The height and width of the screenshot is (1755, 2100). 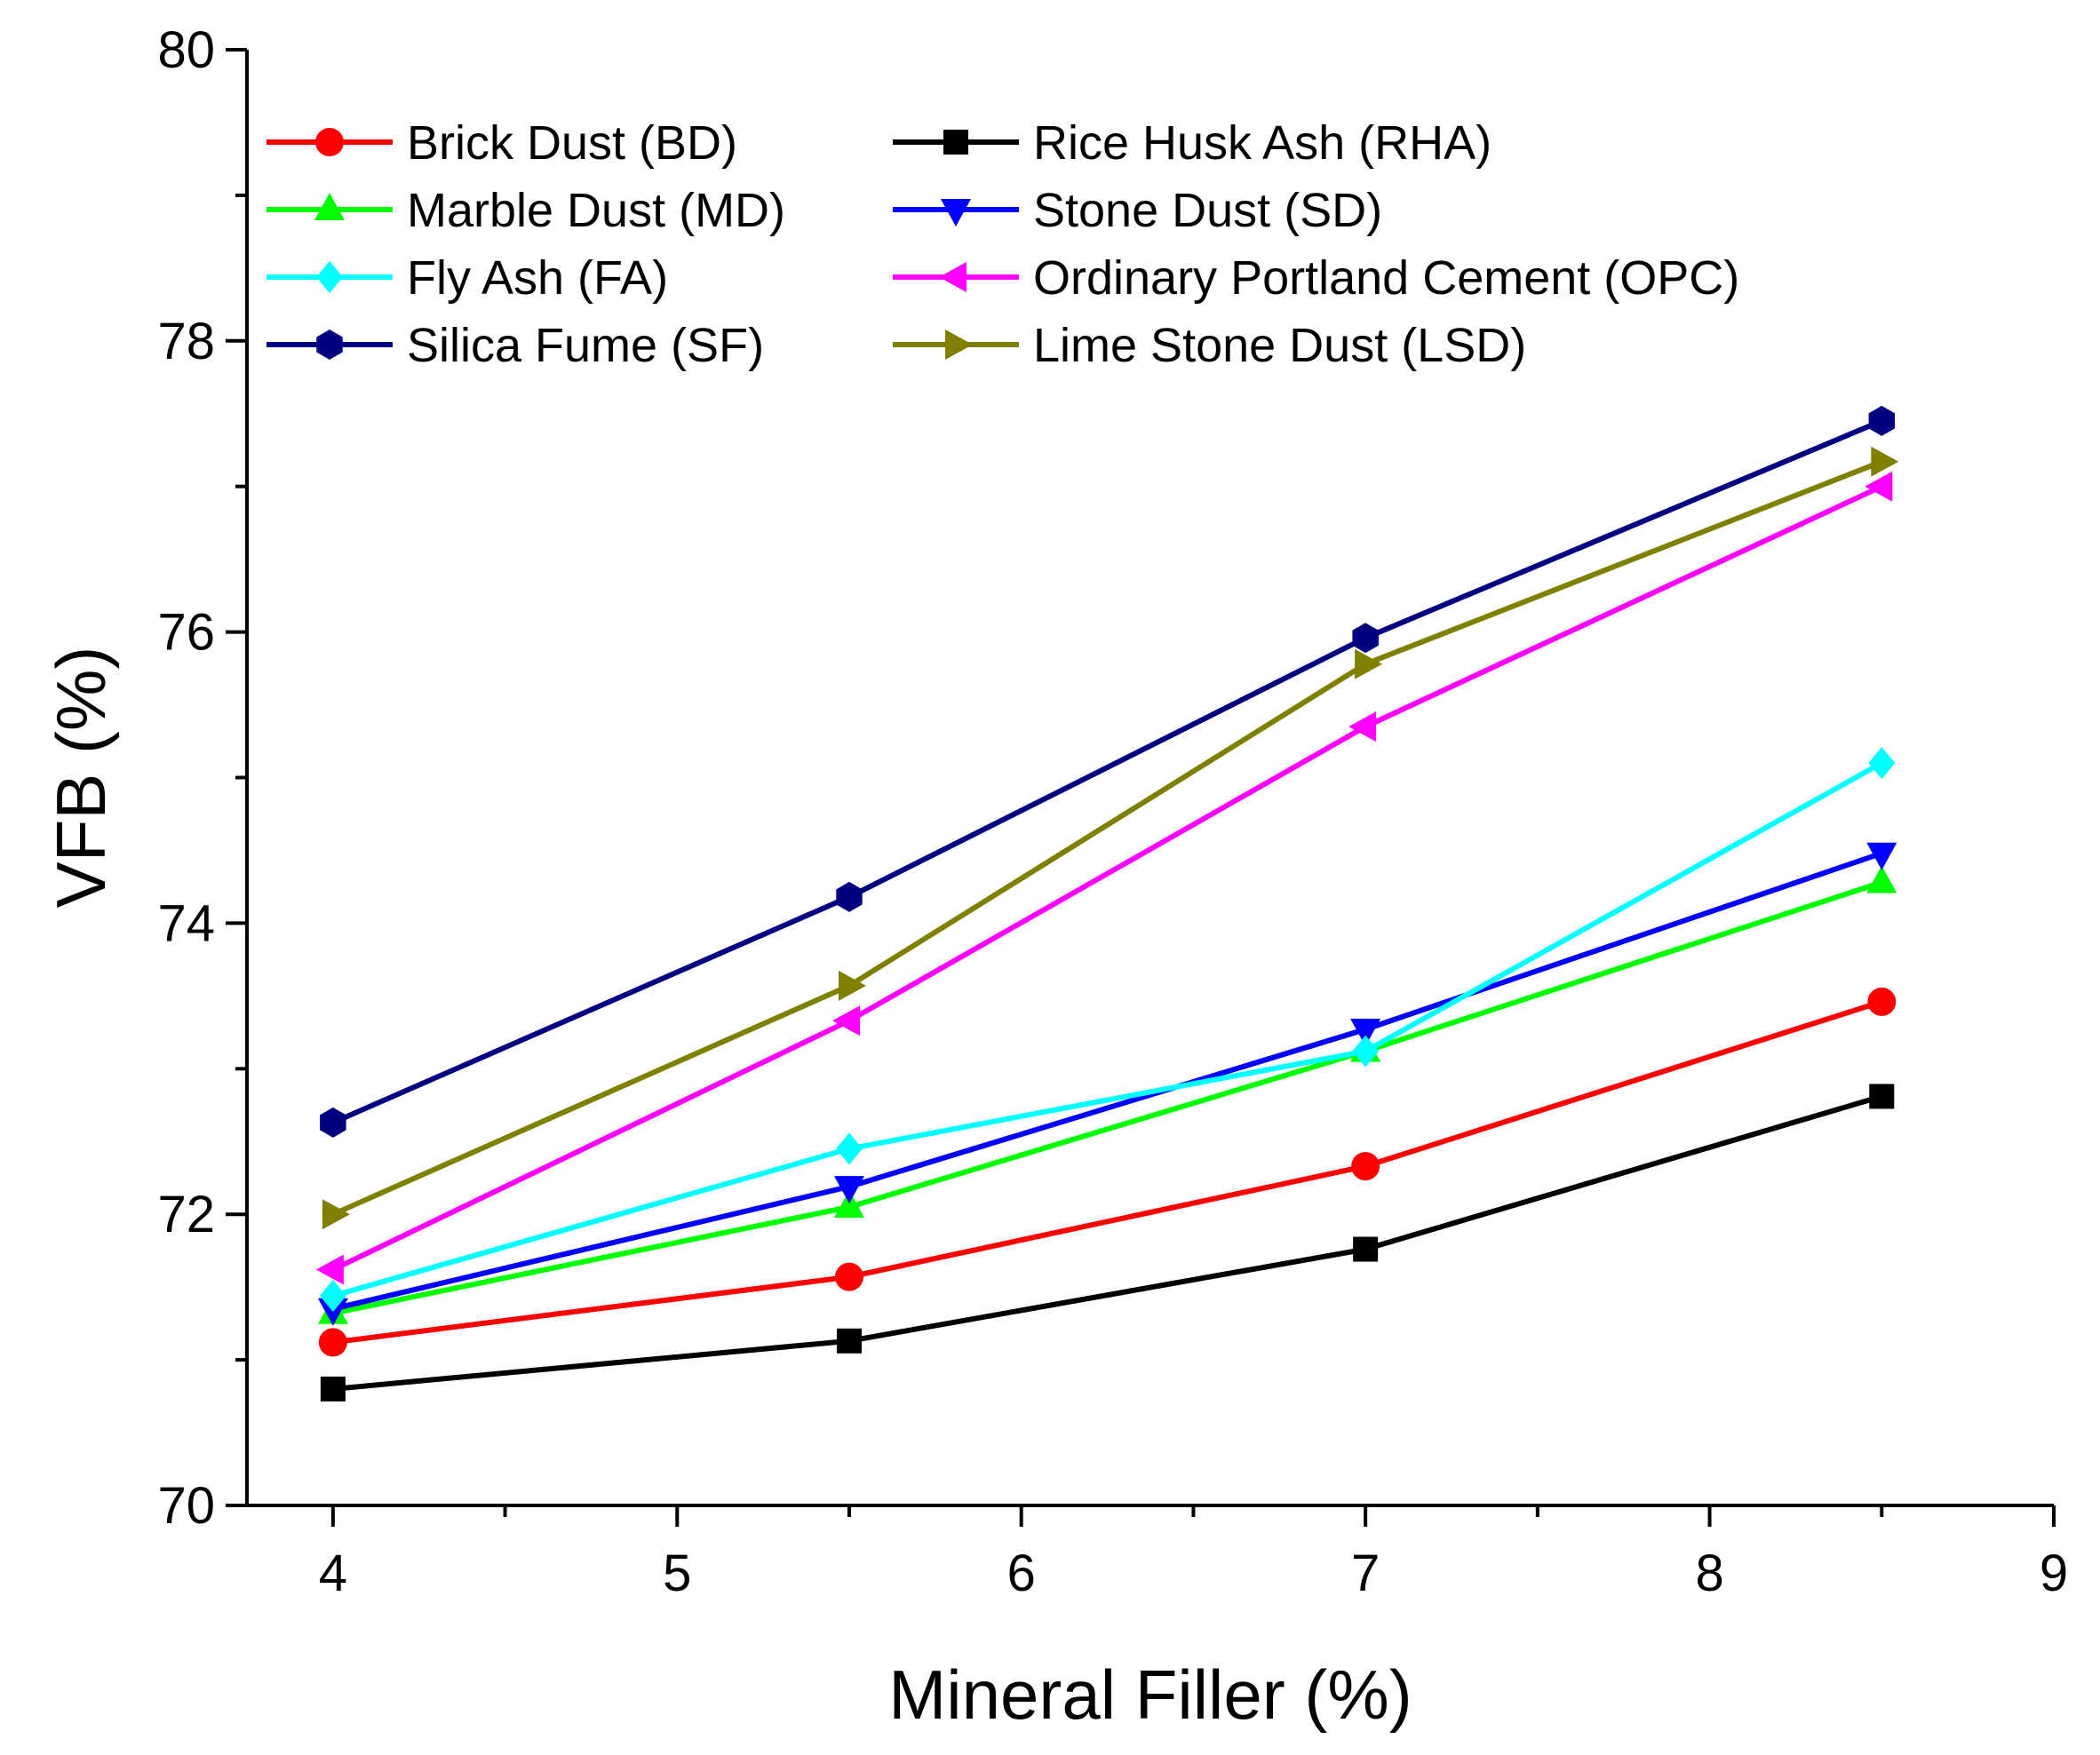 What do you see at coordinates (1386, 278) in the screenshot?
I see `legend-label: Ordinary Portland Cement (OPC)` at bounding box center [1386, 278].